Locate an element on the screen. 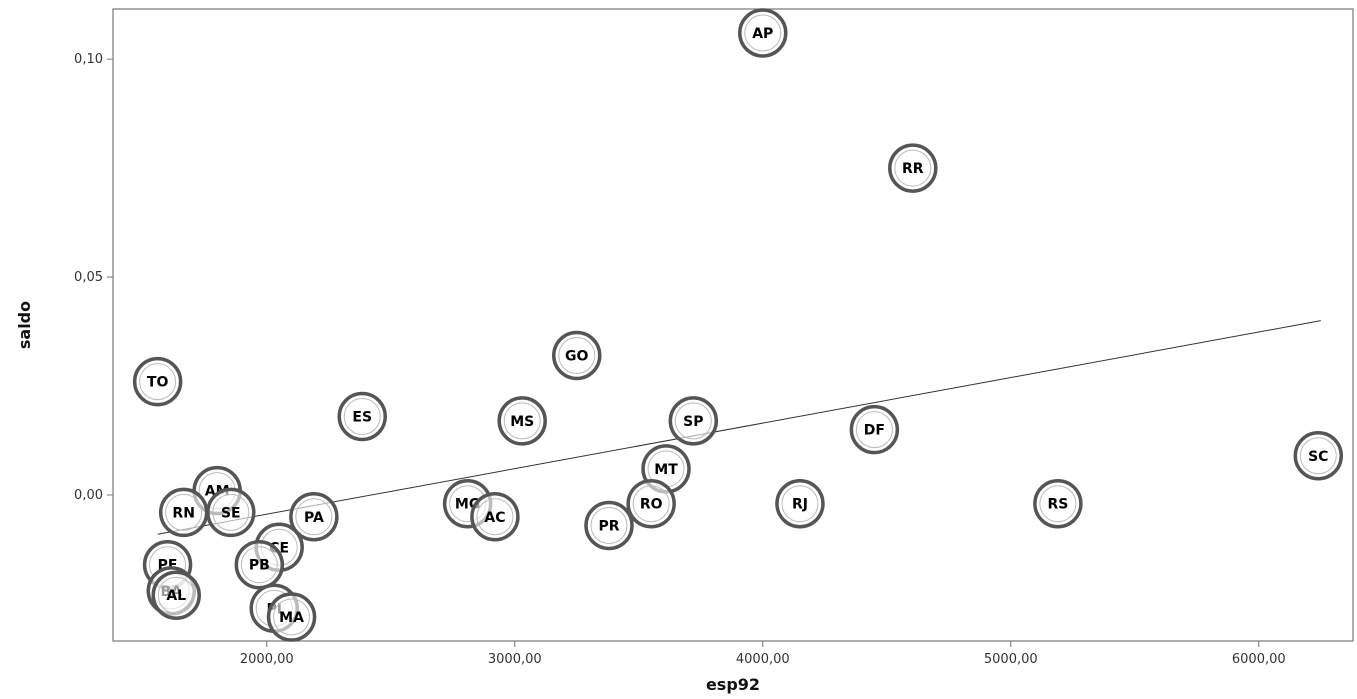 This screenshot has width=1357, height=699. data-point-al: AL is located at coordinates (176, 595).